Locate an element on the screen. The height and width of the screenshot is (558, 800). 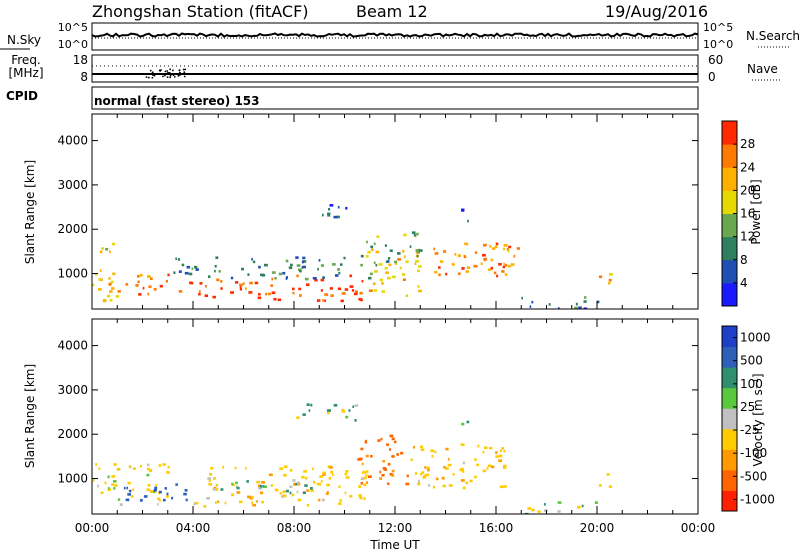
y-tick-label: 2000 is located at coordinates (72, 434).